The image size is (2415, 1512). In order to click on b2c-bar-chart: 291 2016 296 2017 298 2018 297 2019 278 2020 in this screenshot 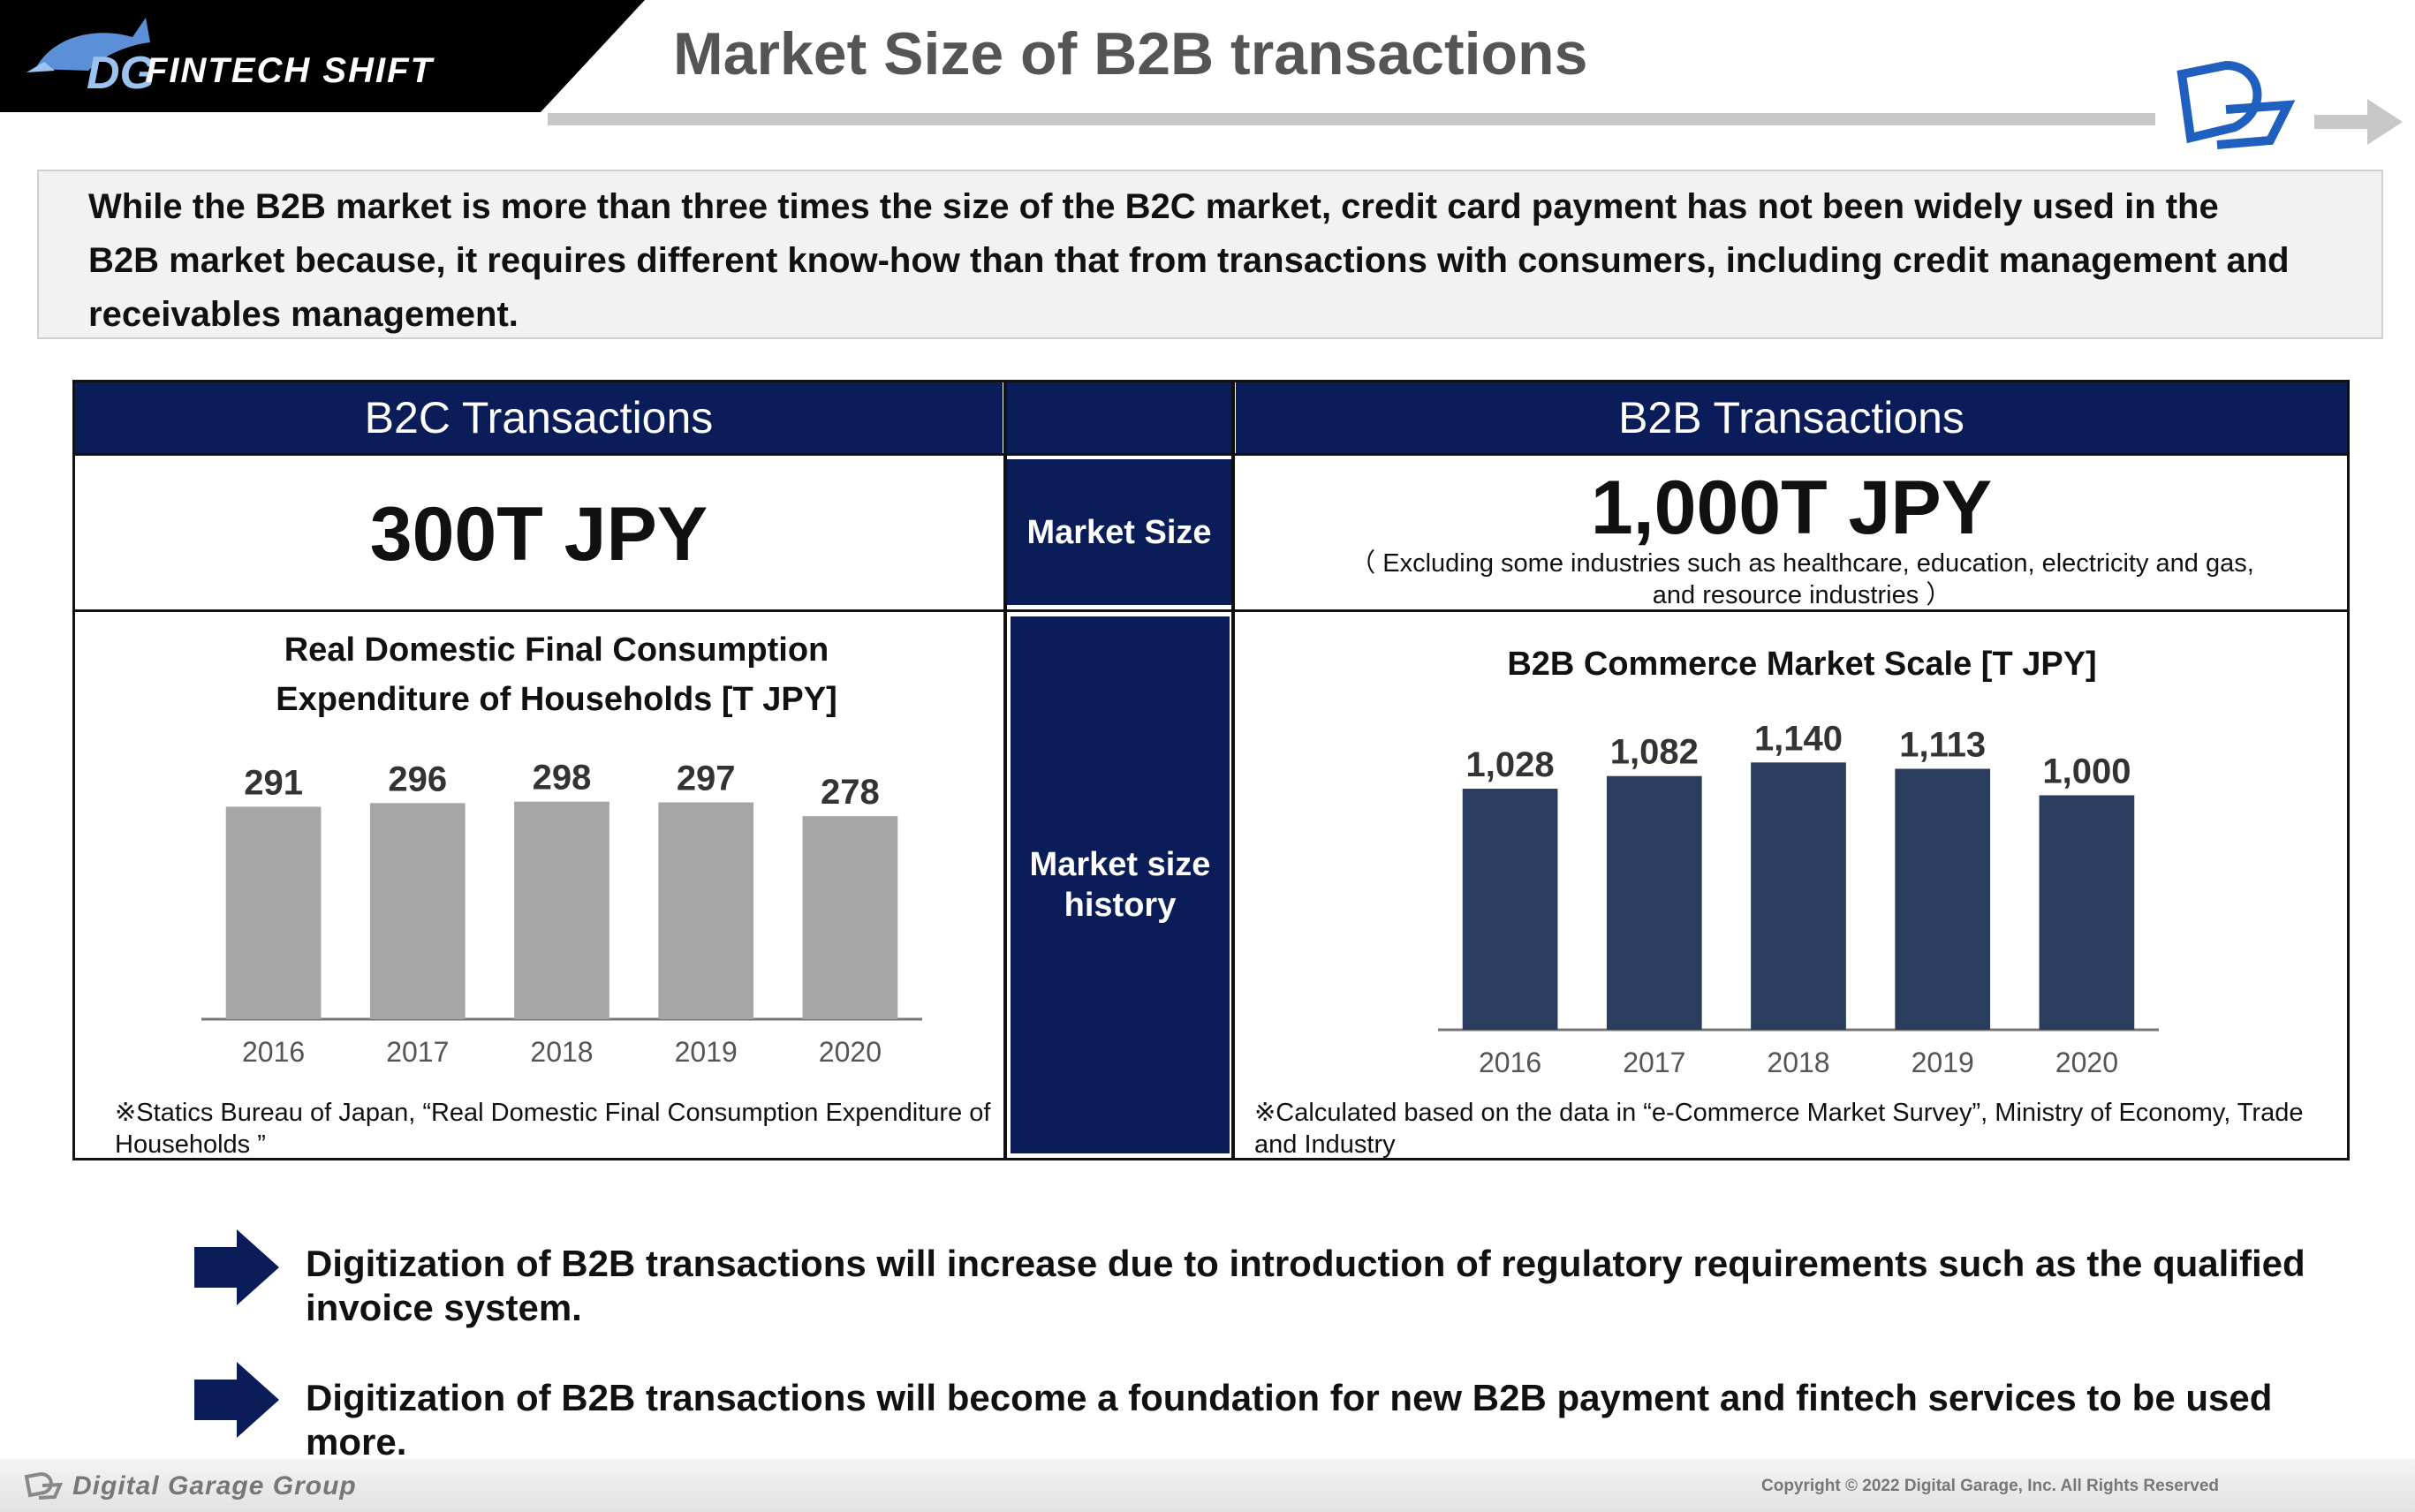, I will do `click(561, 914)`.